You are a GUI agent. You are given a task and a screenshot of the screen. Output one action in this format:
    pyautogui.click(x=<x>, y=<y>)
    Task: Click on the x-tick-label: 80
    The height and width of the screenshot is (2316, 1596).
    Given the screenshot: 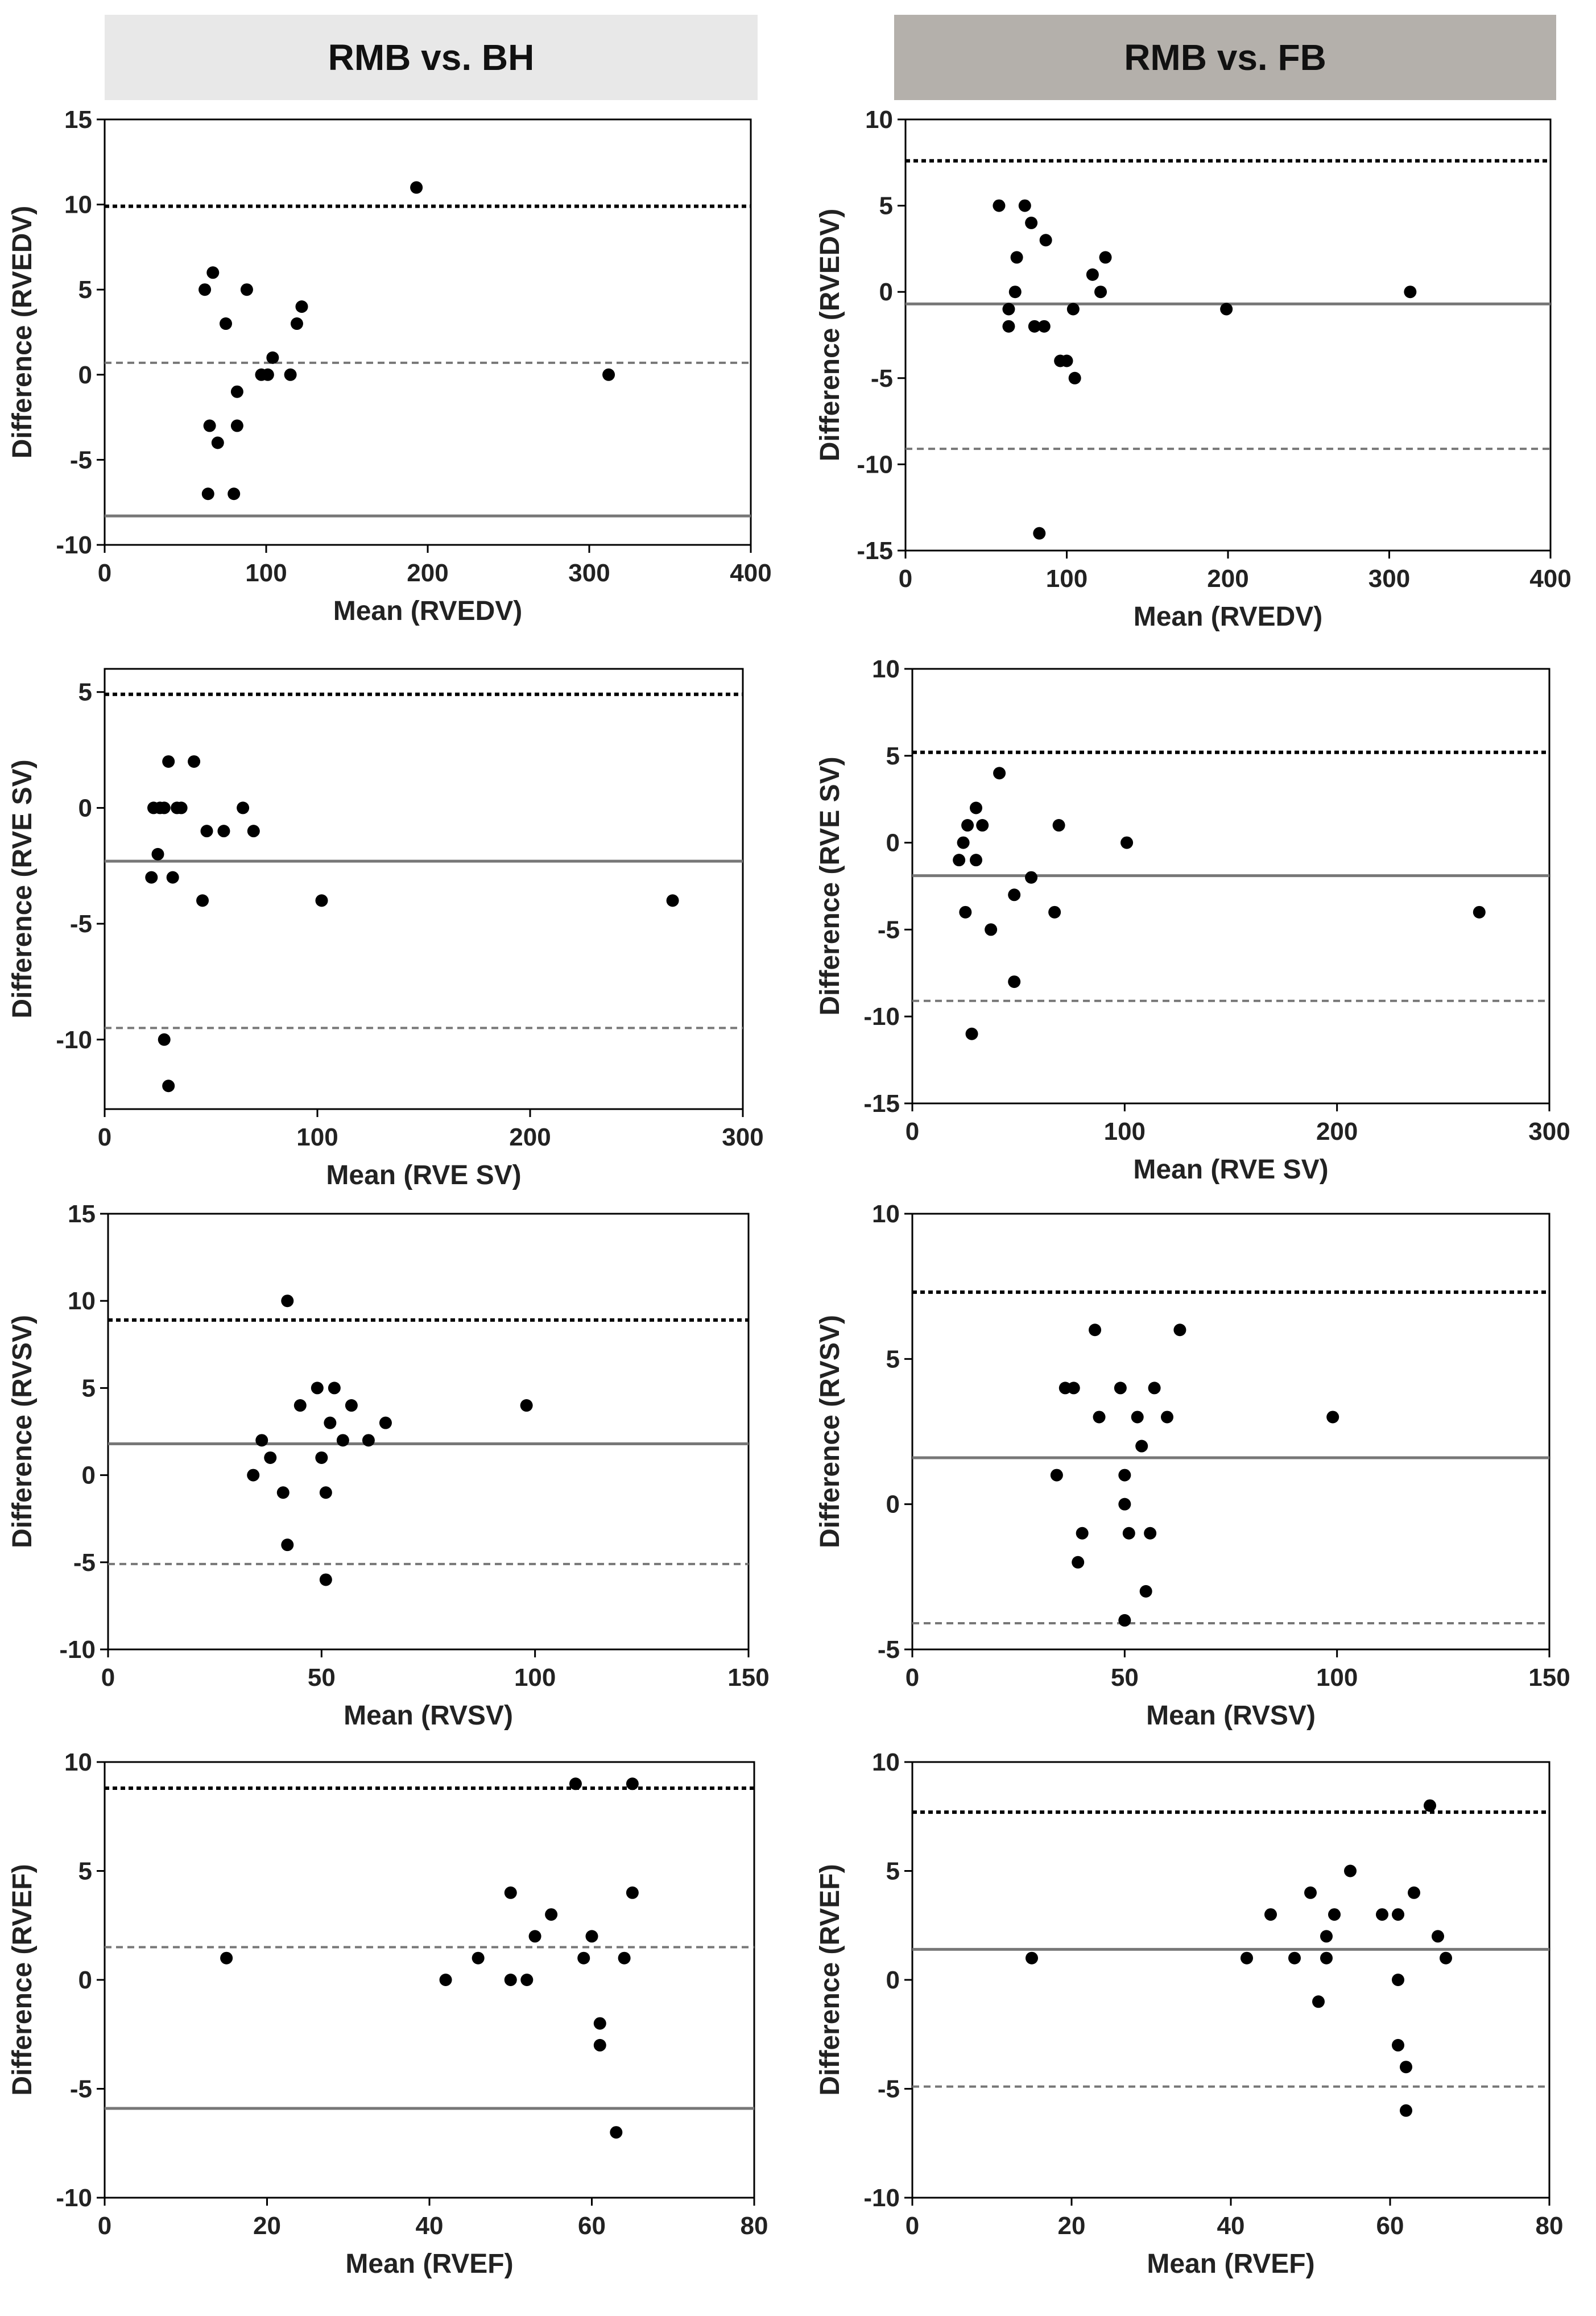 What is the action you would take?
    pyautogui.click(x=754, y=2226)
    